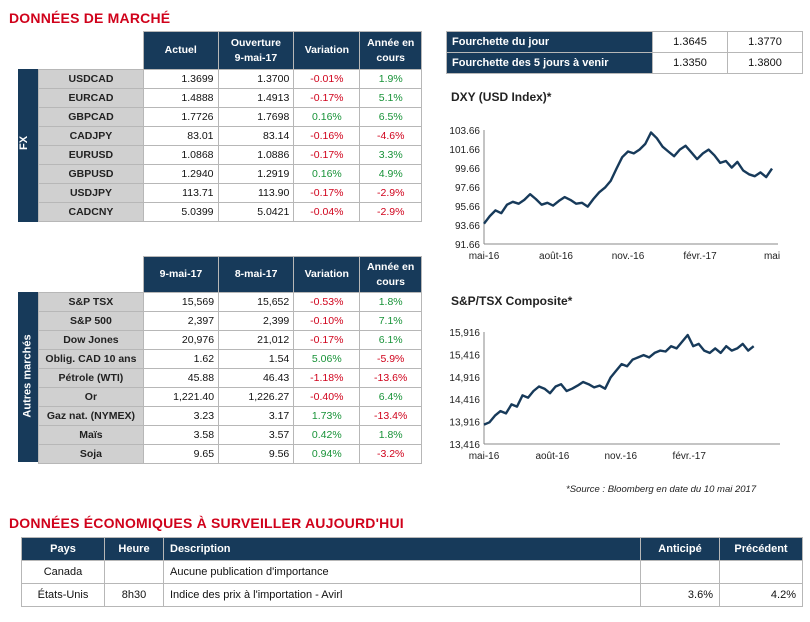 This screenshot has height=622, width=810. What do you see at coordinates (134, 549) in the screenshot?
I see `eco-header-heure: Heure` at bounding box center [134, 549].